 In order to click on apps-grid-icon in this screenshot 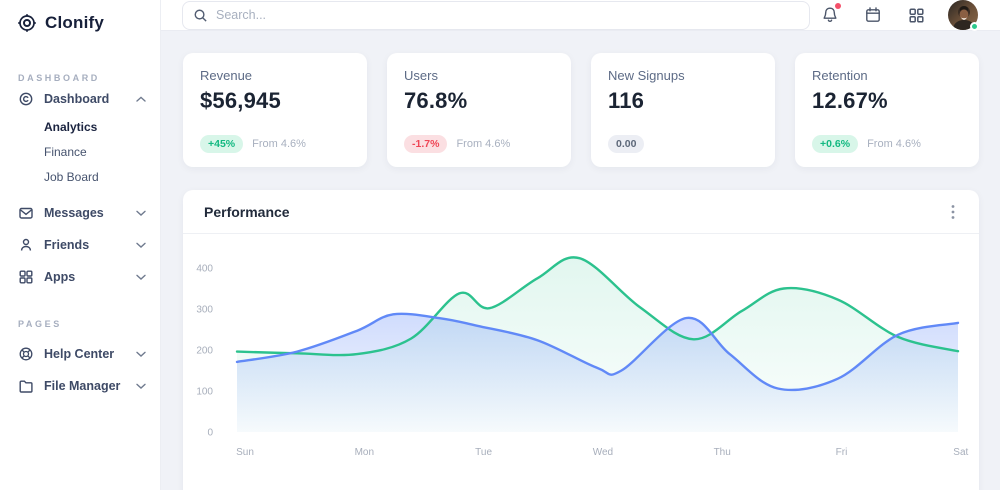, I will do `click(916, 15)`.